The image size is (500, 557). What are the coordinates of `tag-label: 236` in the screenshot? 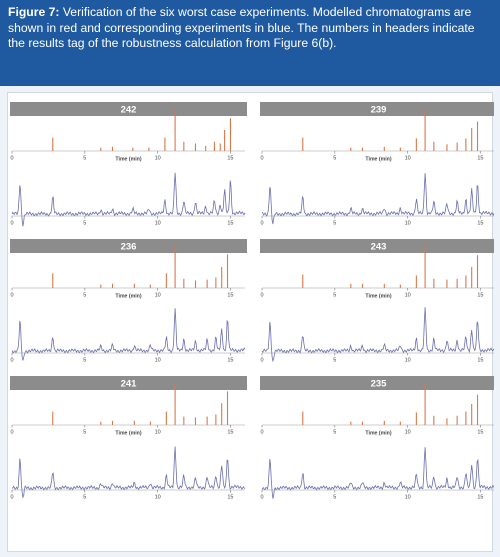 It's located at (129, 247).